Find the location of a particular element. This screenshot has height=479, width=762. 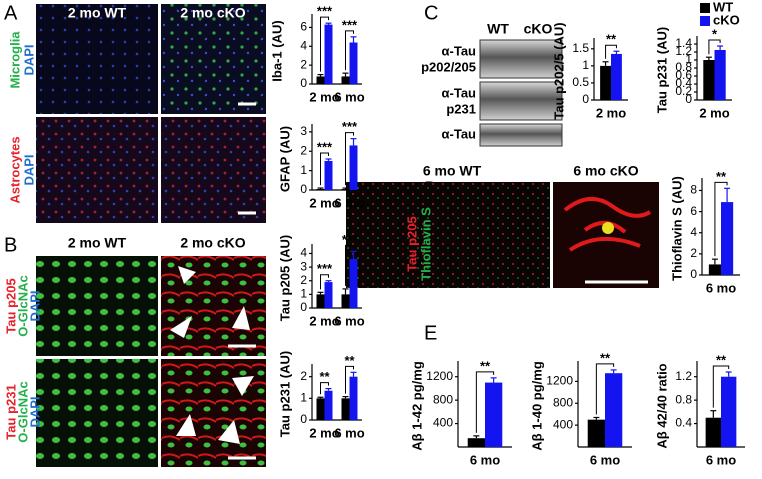

significance-label: * is located at coordinates (715, 33).